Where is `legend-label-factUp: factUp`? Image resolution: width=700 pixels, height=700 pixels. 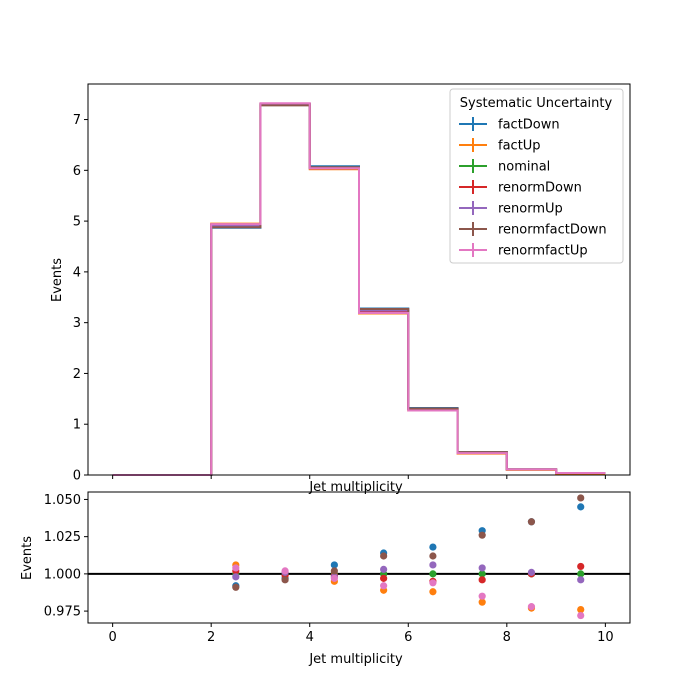
legend-label-factUp: factUp is located at coordinates (519, 146).